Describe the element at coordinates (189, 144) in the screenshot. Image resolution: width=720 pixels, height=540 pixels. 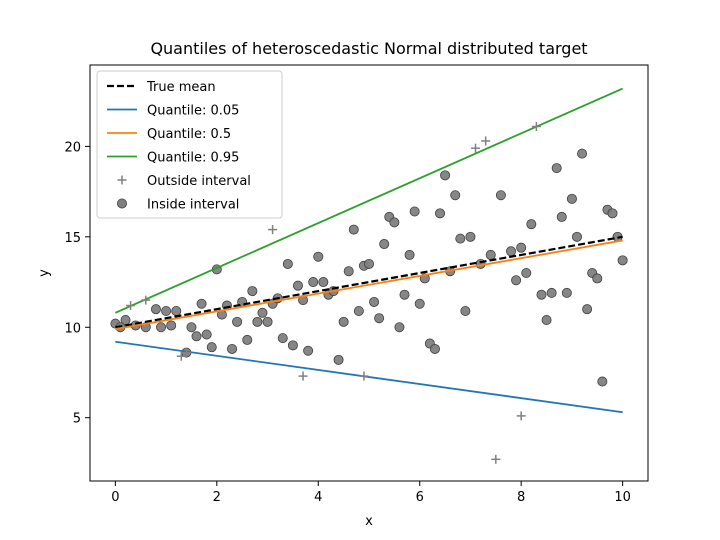
I see `legend-box` at that location.